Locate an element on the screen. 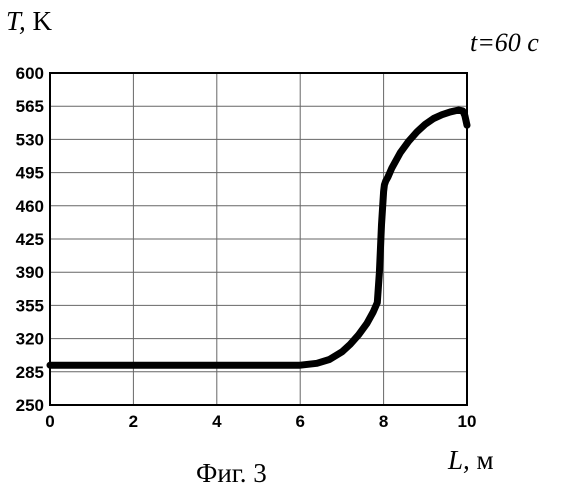 Image resolution: width=567 pixels, height=500 pixels. y-tick-label: 495 is located at coordinates (30, 173).